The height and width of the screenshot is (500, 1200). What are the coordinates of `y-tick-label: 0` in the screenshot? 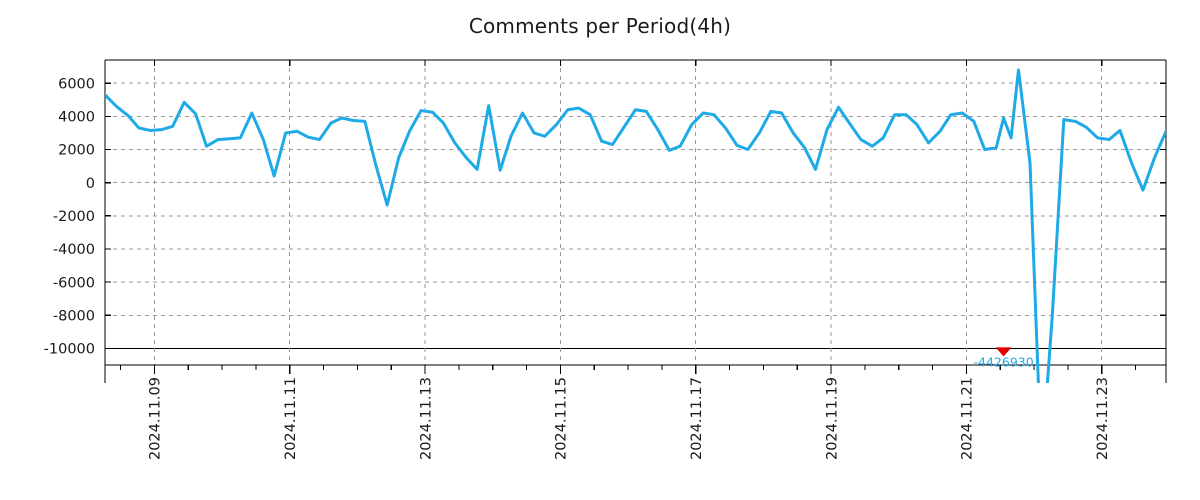 It's located at (90, 184).